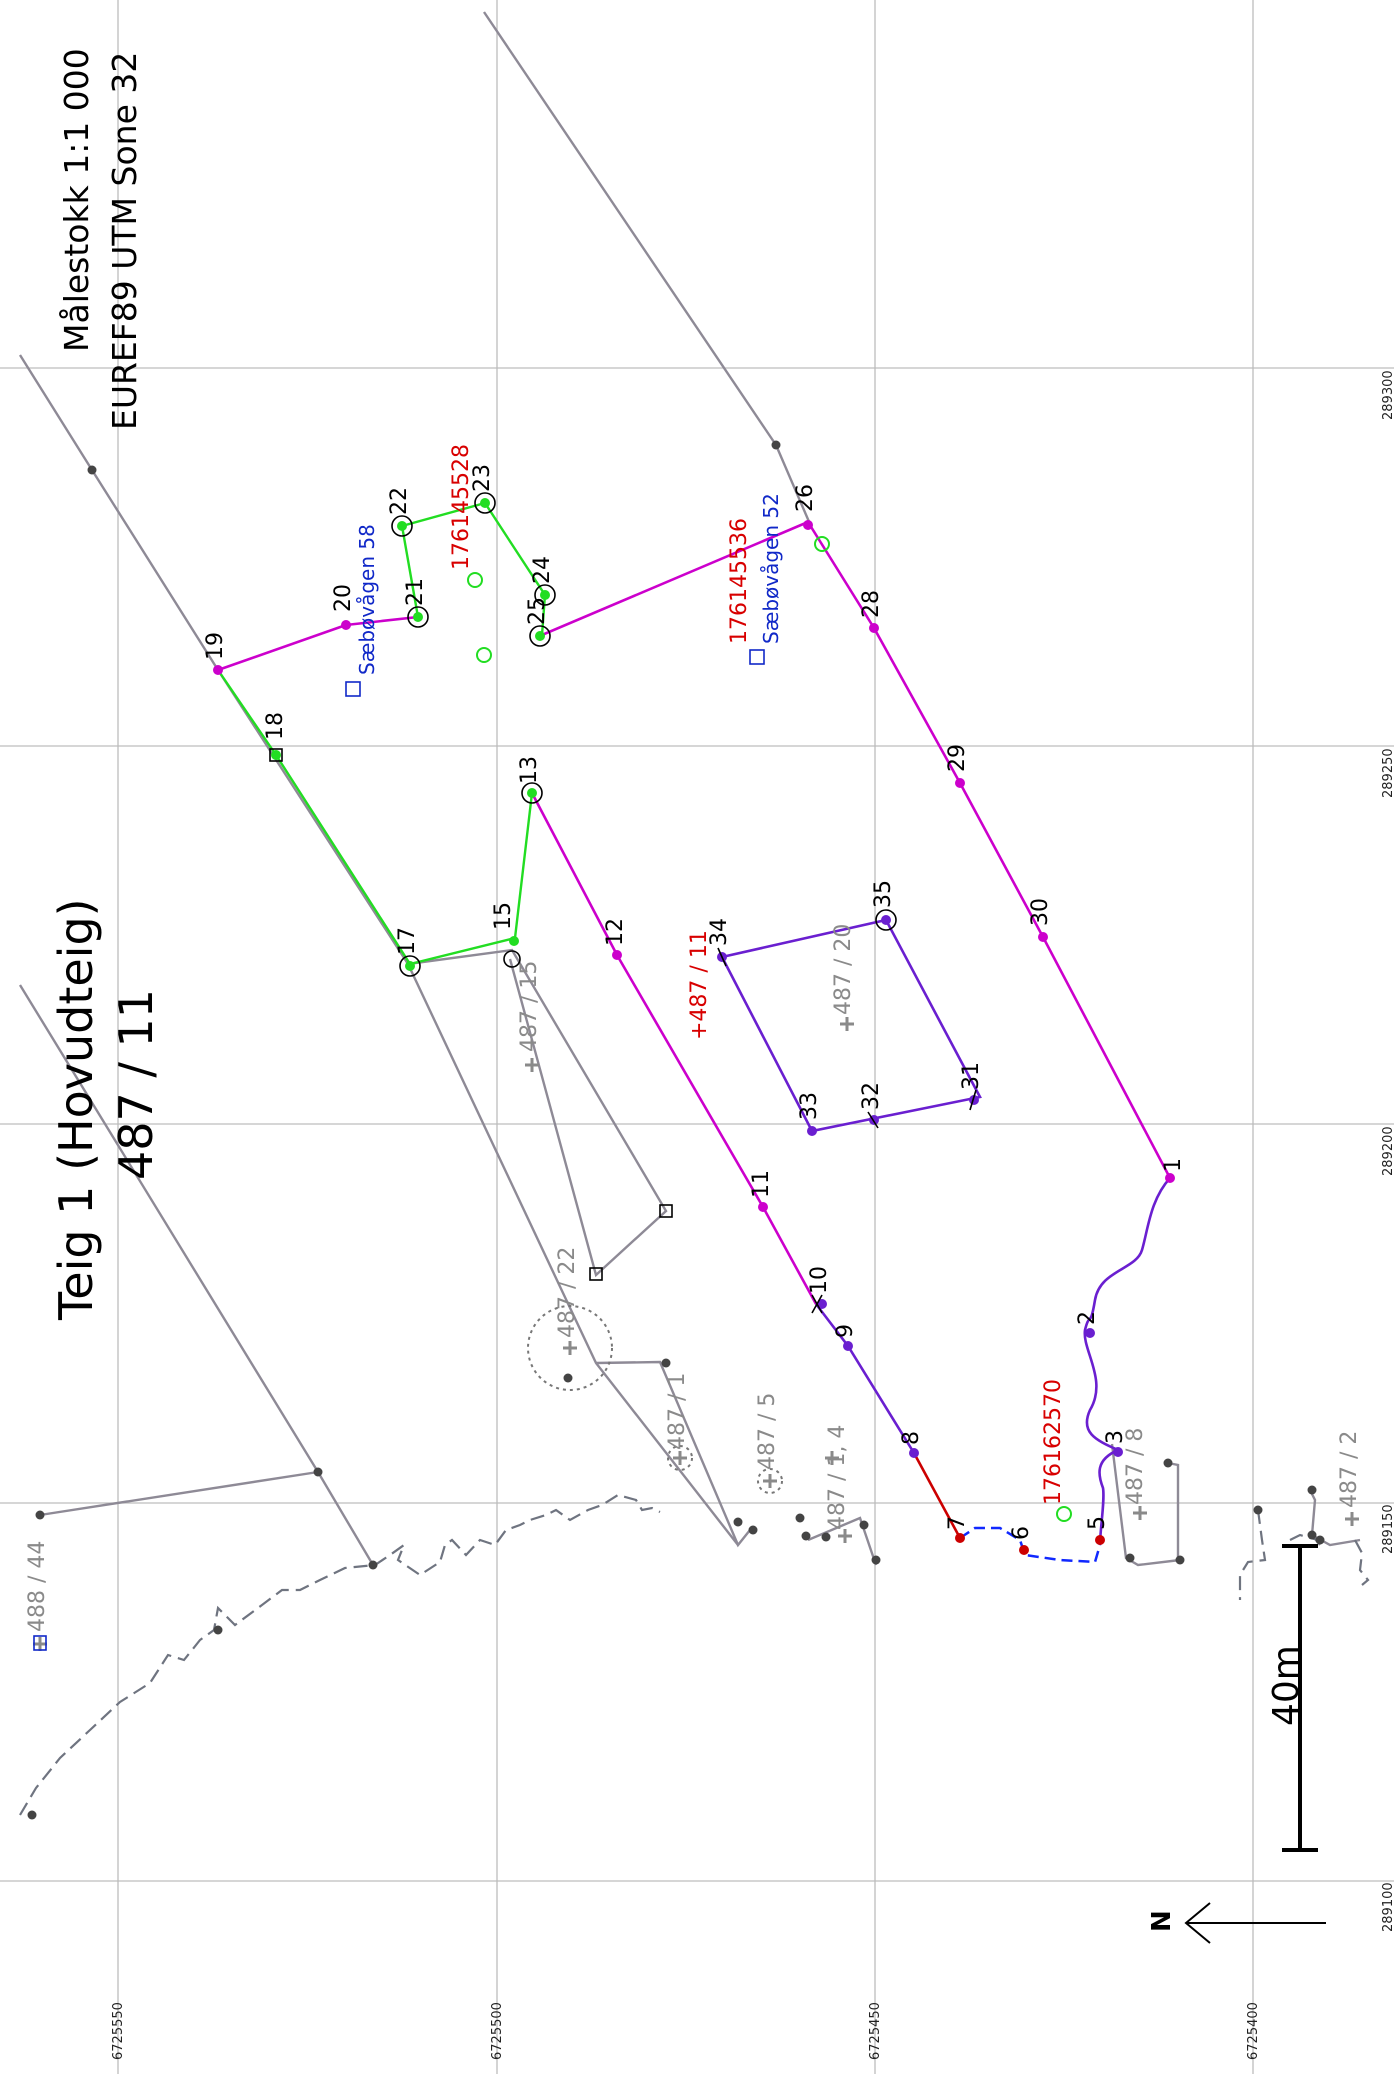 This screenshot has height=2074, width=1394. I want to click on point-label: 34, so click(719, 932).